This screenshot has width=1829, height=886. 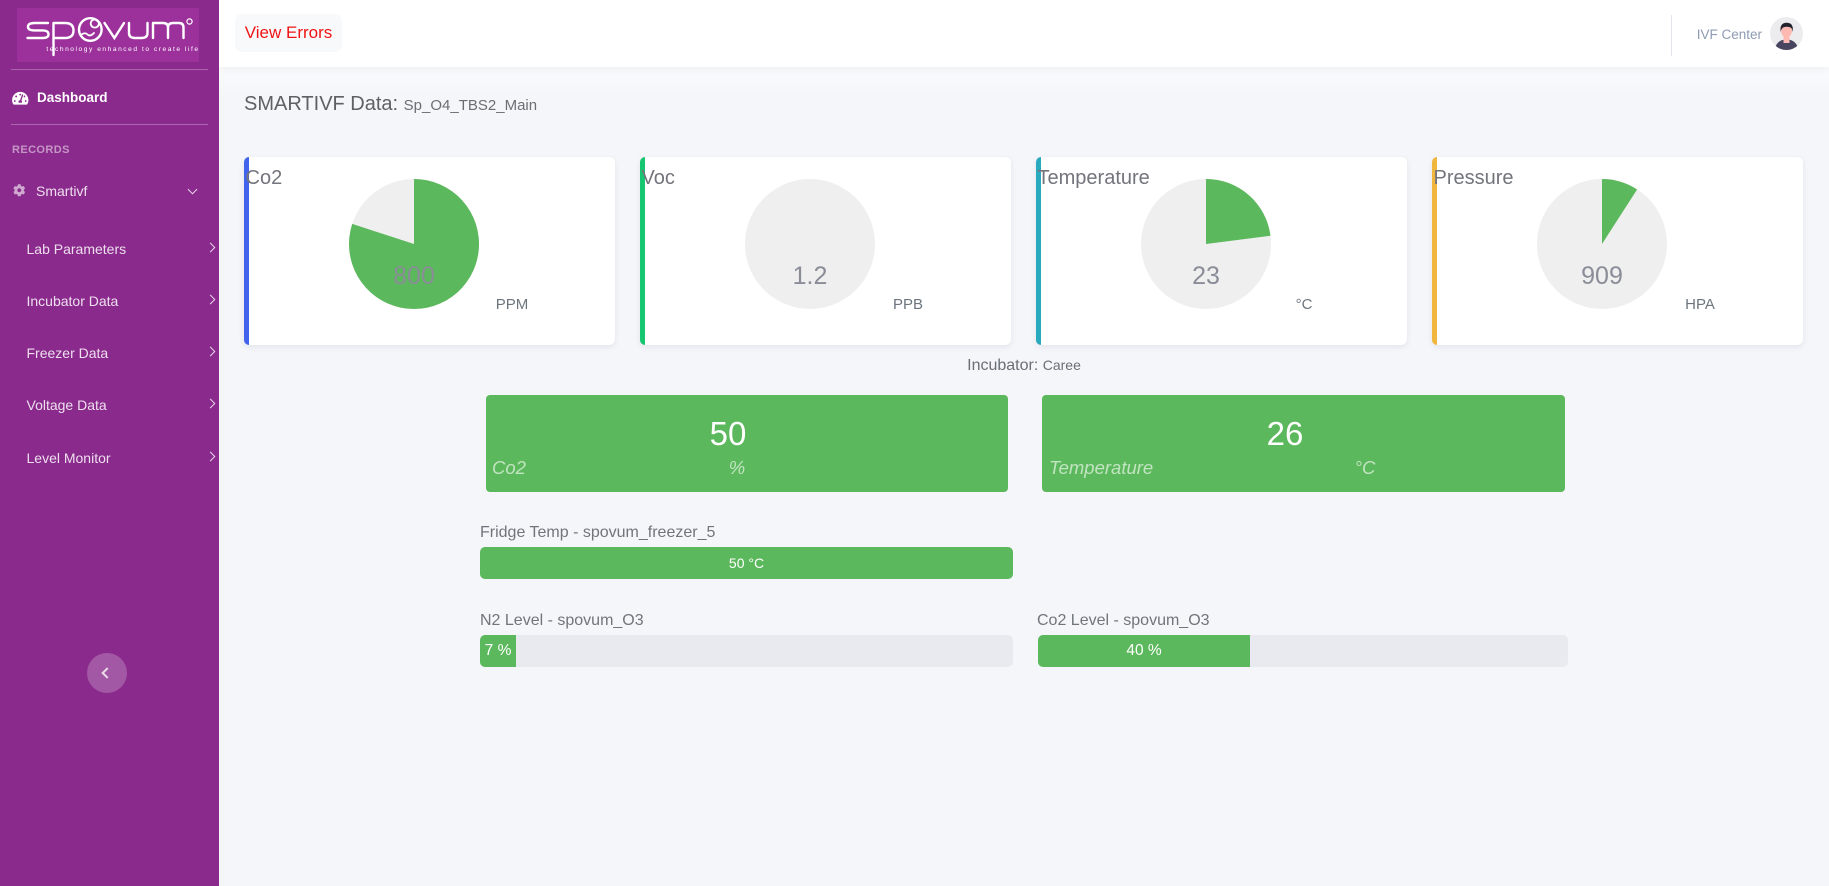 What do you see at coordinates (122, 49) in the screenshot?
I see `svg-text:technology enhanced to create: technology enhanced to create life` at bounding box center [122, 49].